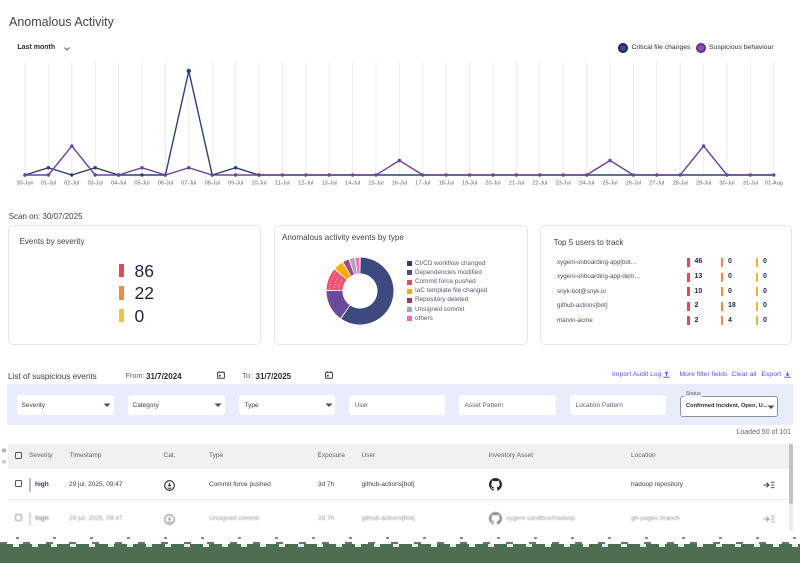 The width and height of the screenshot is (800, 563). Describe the element at coordinates (212, 184) in the screenshot. I see `svg-text: 08-Jul` at that location.